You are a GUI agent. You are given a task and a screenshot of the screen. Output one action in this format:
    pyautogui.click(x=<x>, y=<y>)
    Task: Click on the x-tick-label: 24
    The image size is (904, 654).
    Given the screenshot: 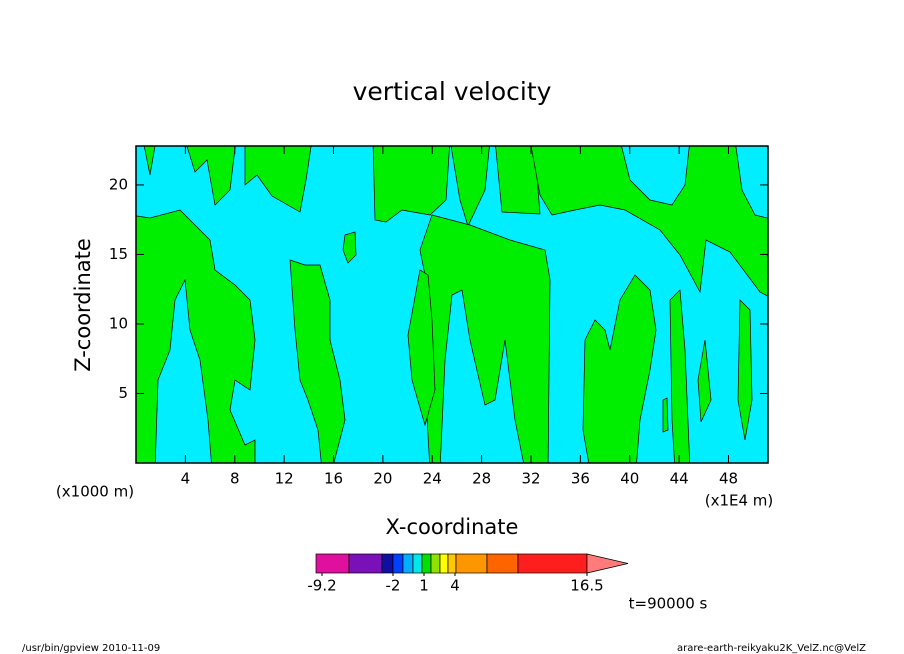 What is the action you would take?
    pyautogui.click(x=432, y=479)
    